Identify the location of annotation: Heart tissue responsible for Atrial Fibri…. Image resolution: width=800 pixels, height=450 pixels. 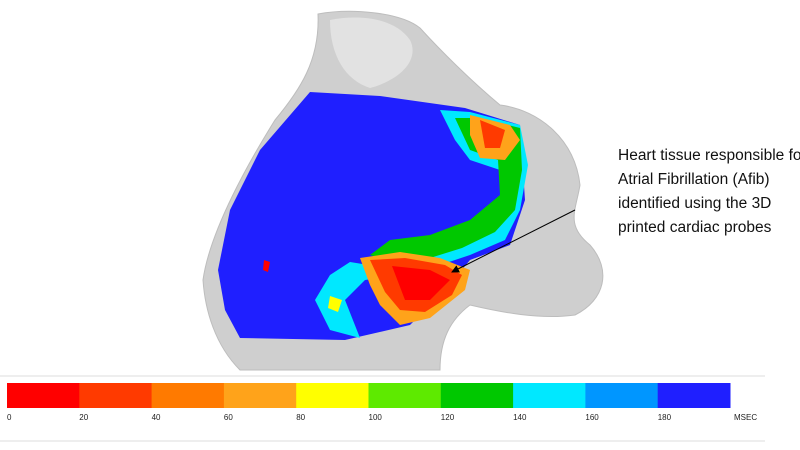
(709, 191).